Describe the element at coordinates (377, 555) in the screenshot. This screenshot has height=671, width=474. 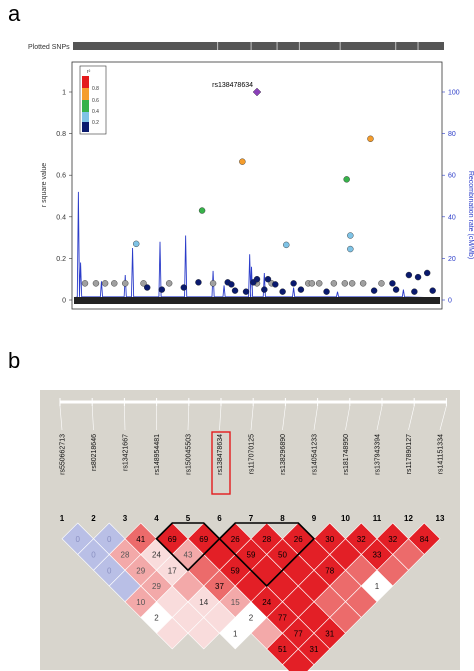
I see `ld-cell-value: 33` at that location.